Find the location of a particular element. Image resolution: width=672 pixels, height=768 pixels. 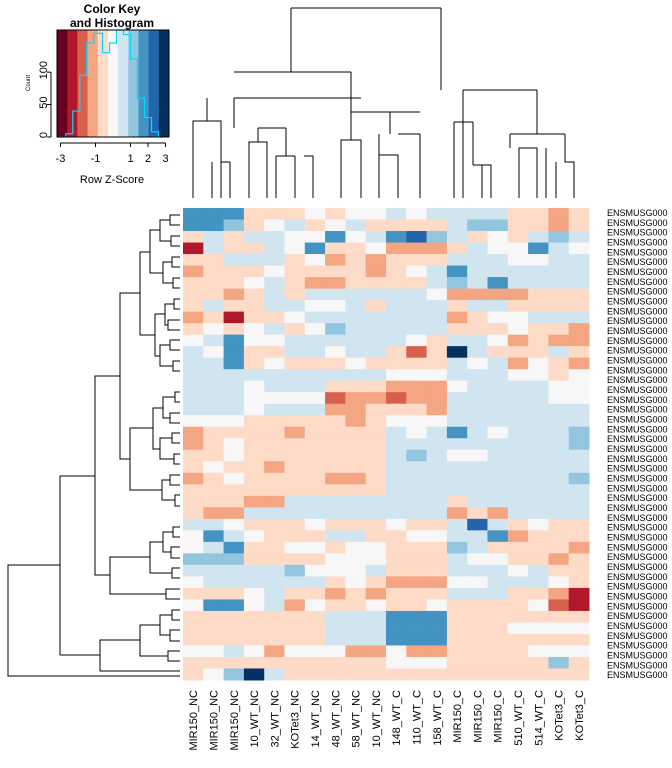

column-label: 10_WT_NC is located at coordinates (377, 719).